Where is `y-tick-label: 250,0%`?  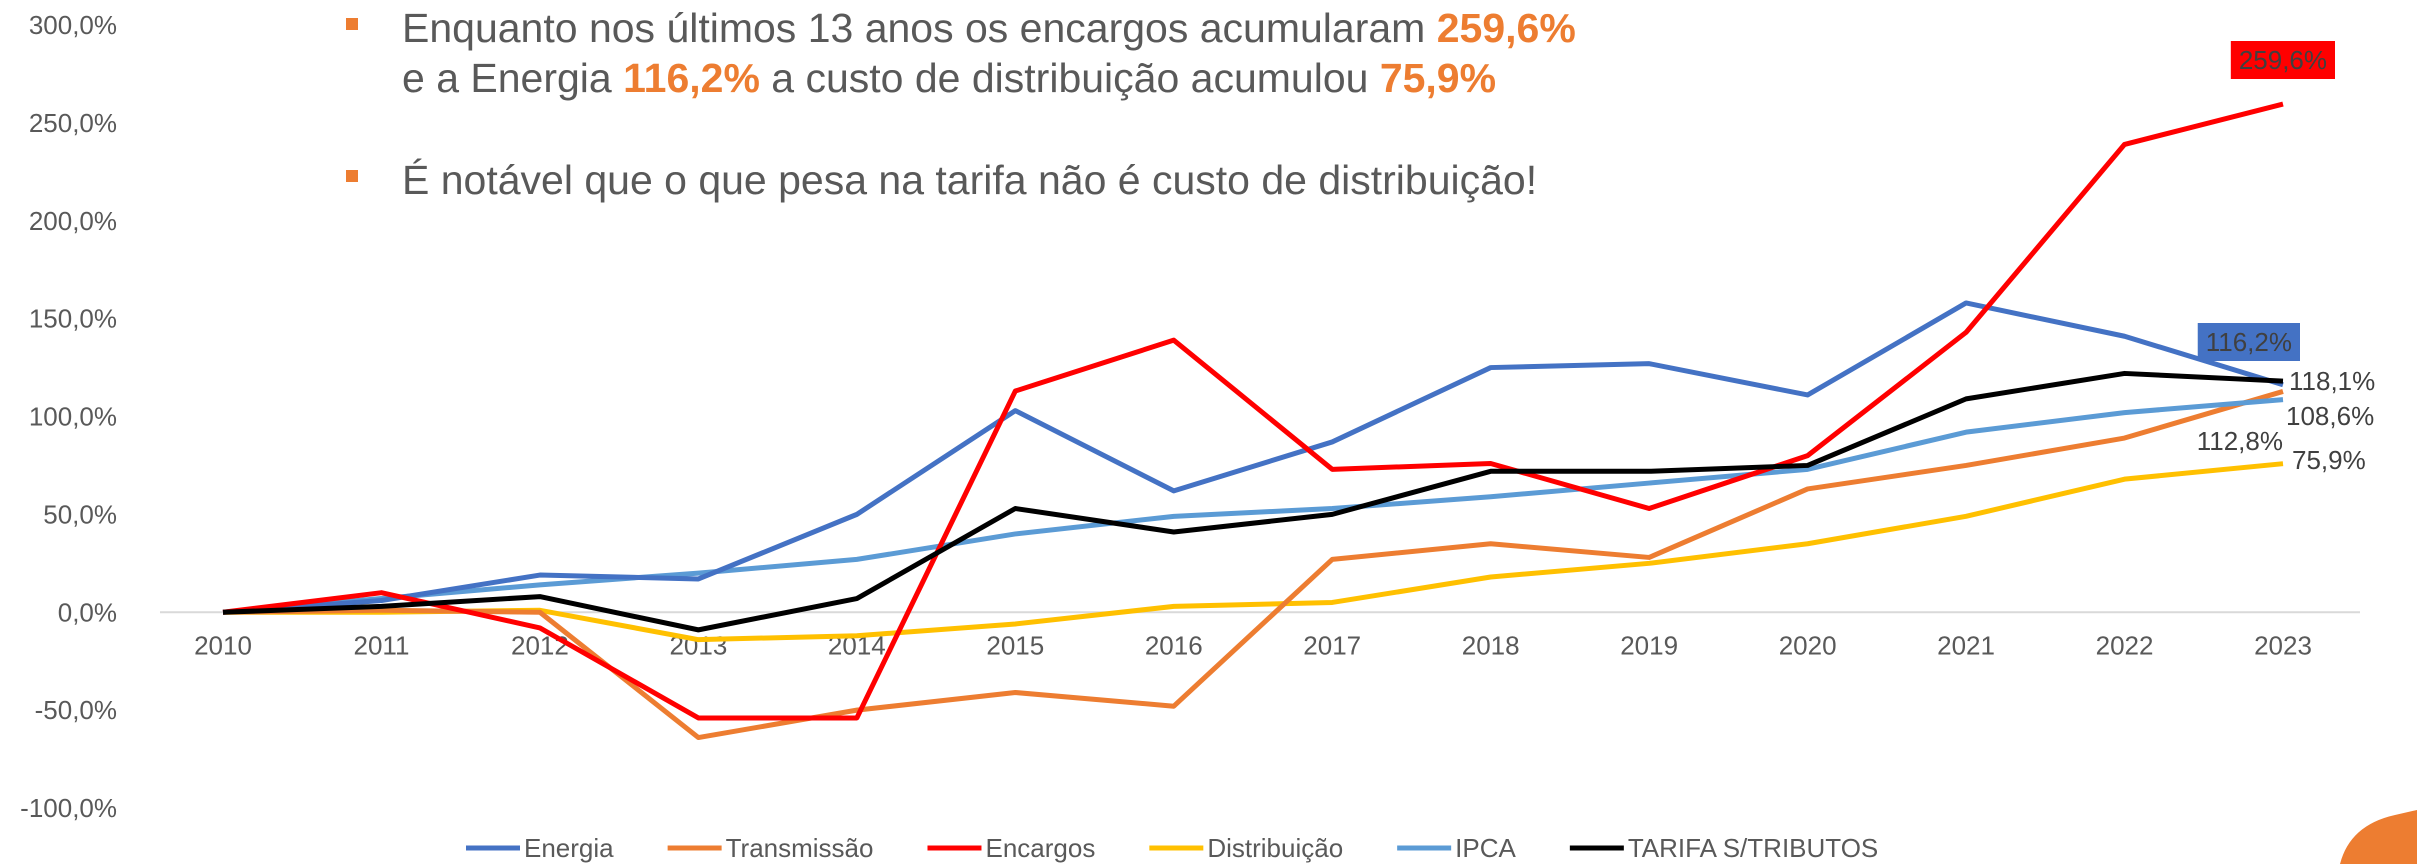 y-tick-label: 250,0% is located at coordinates (73, 123).